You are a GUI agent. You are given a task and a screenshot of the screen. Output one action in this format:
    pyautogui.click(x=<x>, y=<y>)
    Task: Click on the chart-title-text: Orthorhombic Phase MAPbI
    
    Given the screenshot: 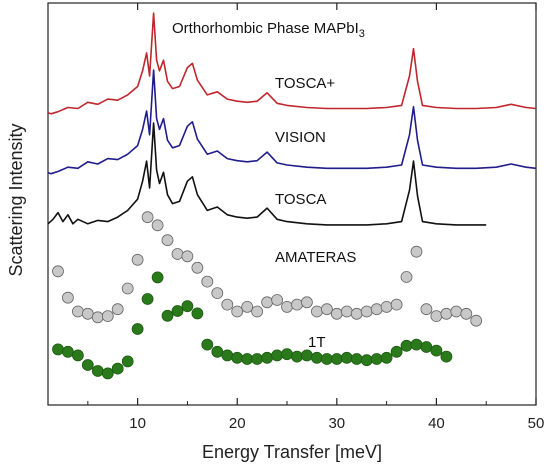 What is the action you would take?
    pyautogui.click(x=265, y=28)
    